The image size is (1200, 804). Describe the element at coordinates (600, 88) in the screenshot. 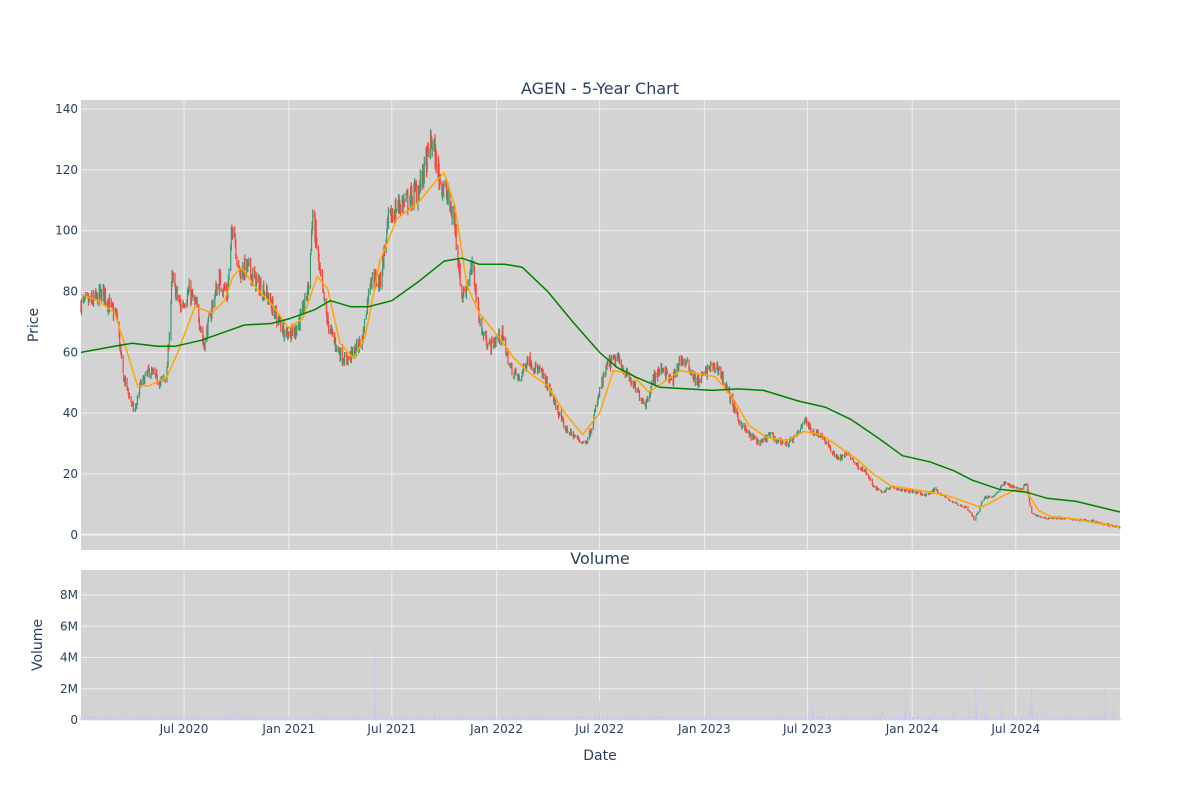

I see `price-chart-title: AGEN - 5-Year Chart` at that location.